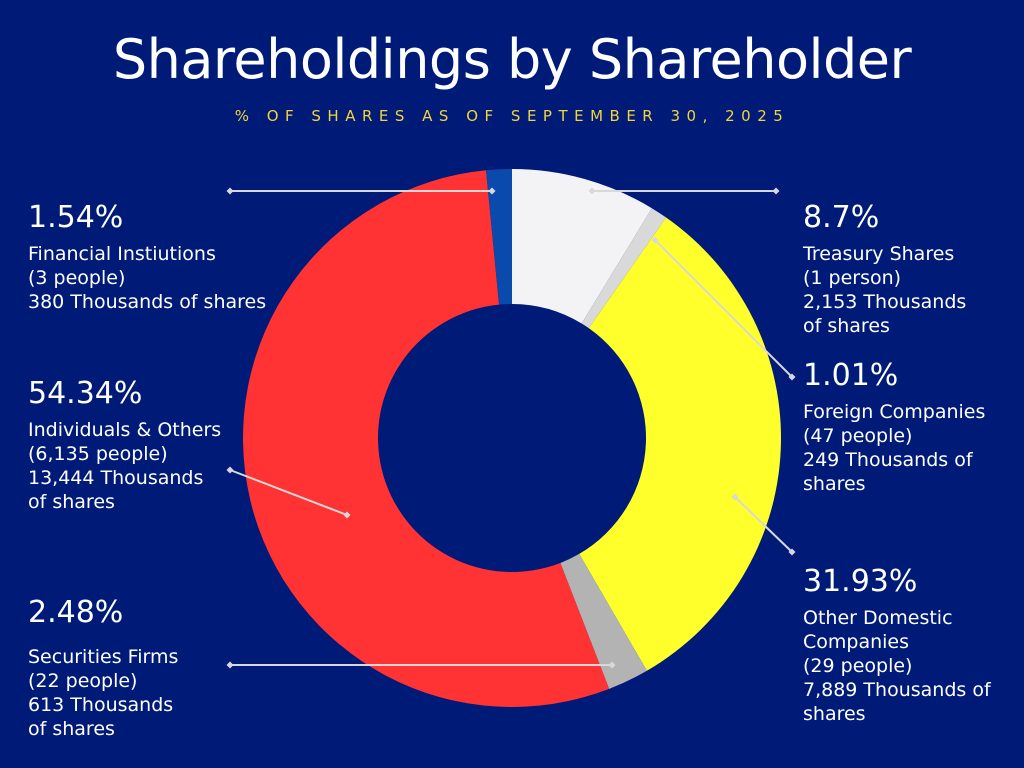  I want to click on slice-name: Foreign Companies, so click(894, 412).